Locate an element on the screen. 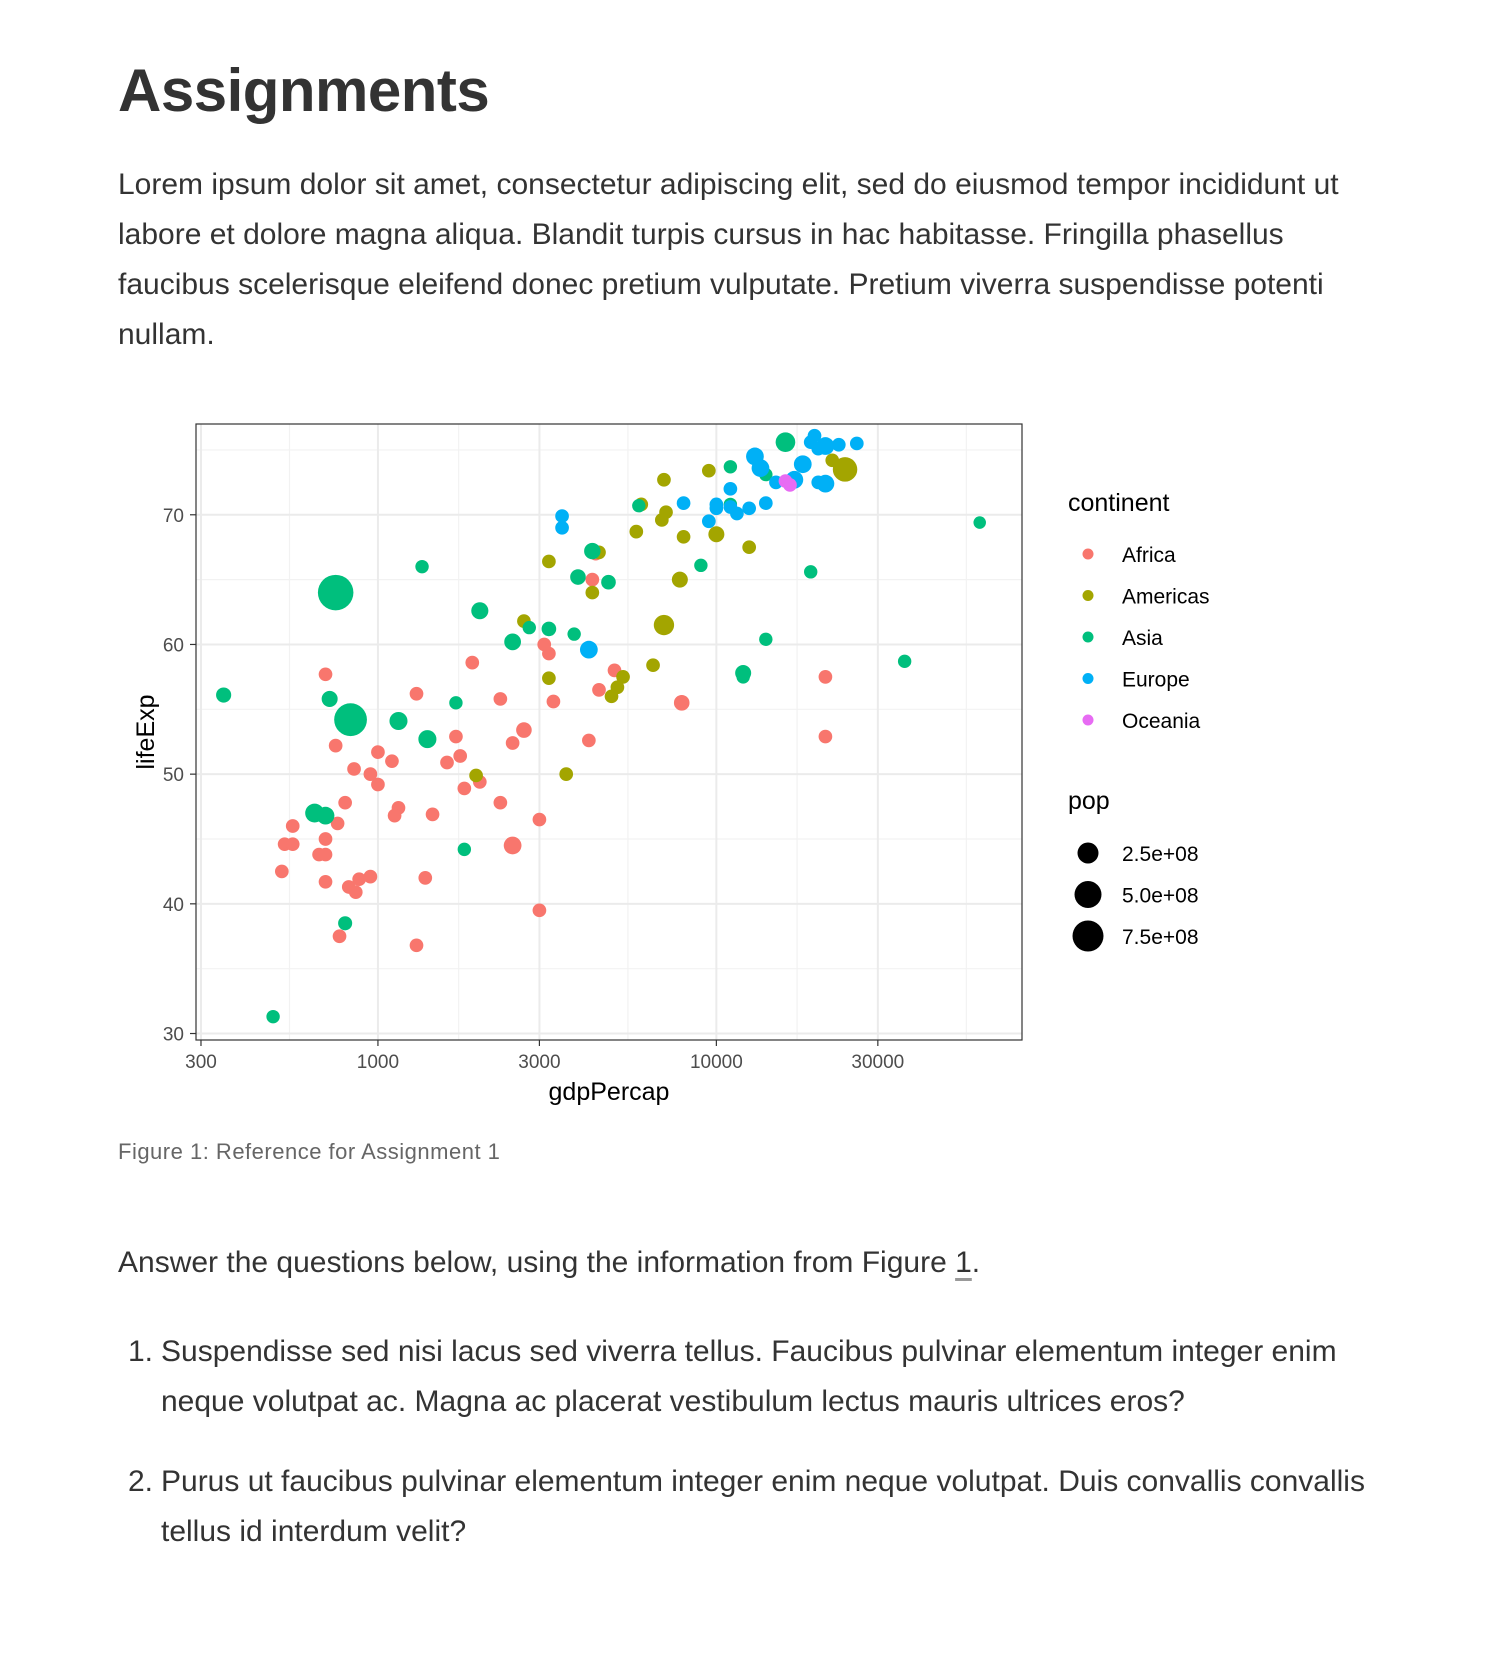 This screenshot has height=1668, width=1496. instructions-after: . is located at coordinates (976, 1262).